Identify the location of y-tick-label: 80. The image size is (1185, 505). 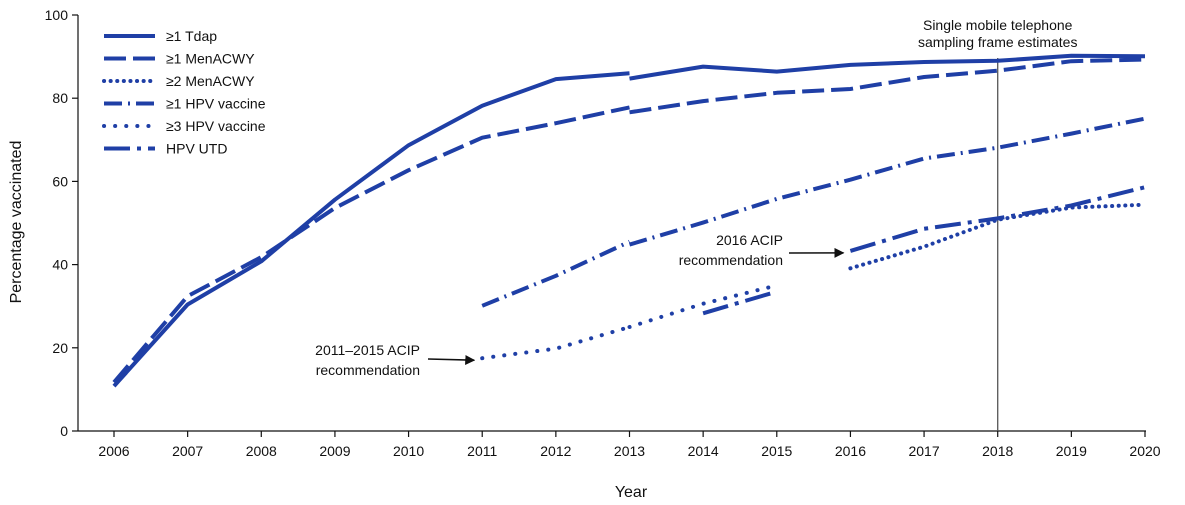
(60, 98).